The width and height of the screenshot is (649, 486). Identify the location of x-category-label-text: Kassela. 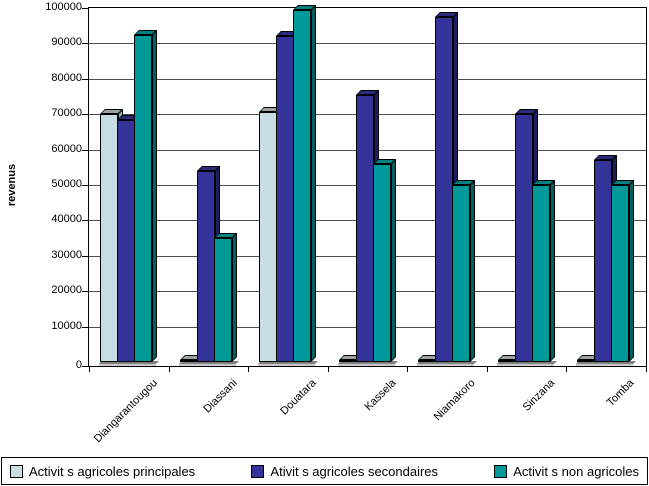
(380, 395).